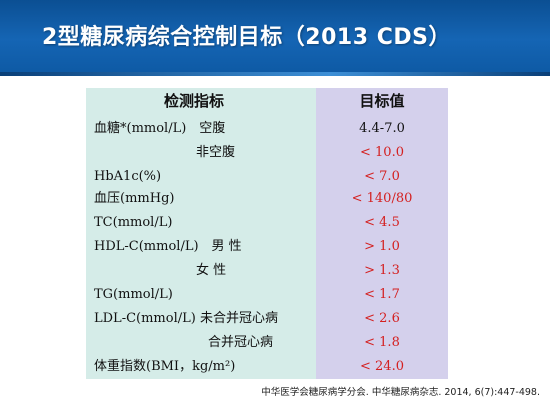 This screenshot has height=409, width=550. What do you see at coordinates (128, 176) in the screenshot?
I see `indicator-cell: HbA1c(%)` at bounding box center [128, 176].